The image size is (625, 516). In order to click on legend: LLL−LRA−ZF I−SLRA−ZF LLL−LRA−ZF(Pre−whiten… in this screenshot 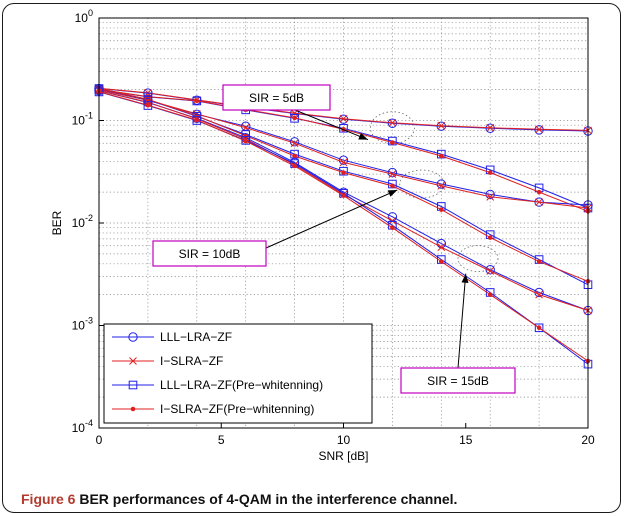, I will do `click(238, 373)`.